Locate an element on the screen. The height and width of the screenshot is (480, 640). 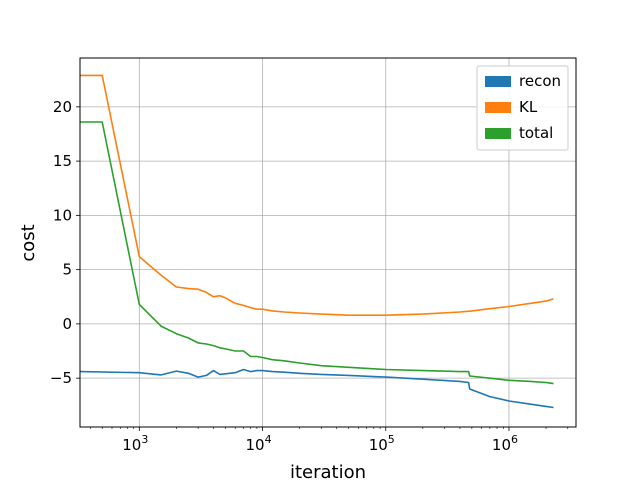
y-tick-label: 0 is located at coordinates (67, 324).